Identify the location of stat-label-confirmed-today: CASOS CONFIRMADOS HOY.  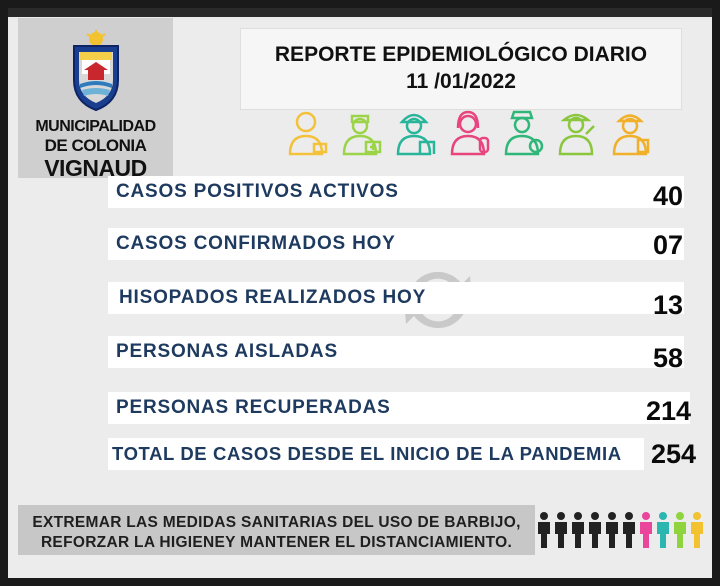
(256, 243).